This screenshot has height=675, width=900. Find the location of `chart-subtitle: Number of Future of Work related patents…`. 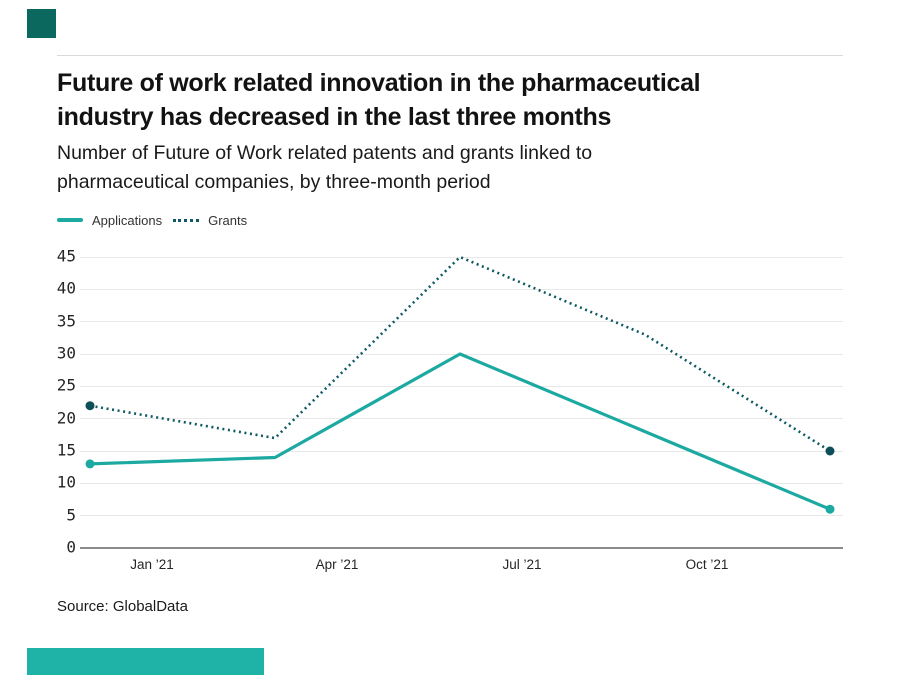

chart-subtitle: Number of Future of Work related patents… is located at coordinates (457, 168).